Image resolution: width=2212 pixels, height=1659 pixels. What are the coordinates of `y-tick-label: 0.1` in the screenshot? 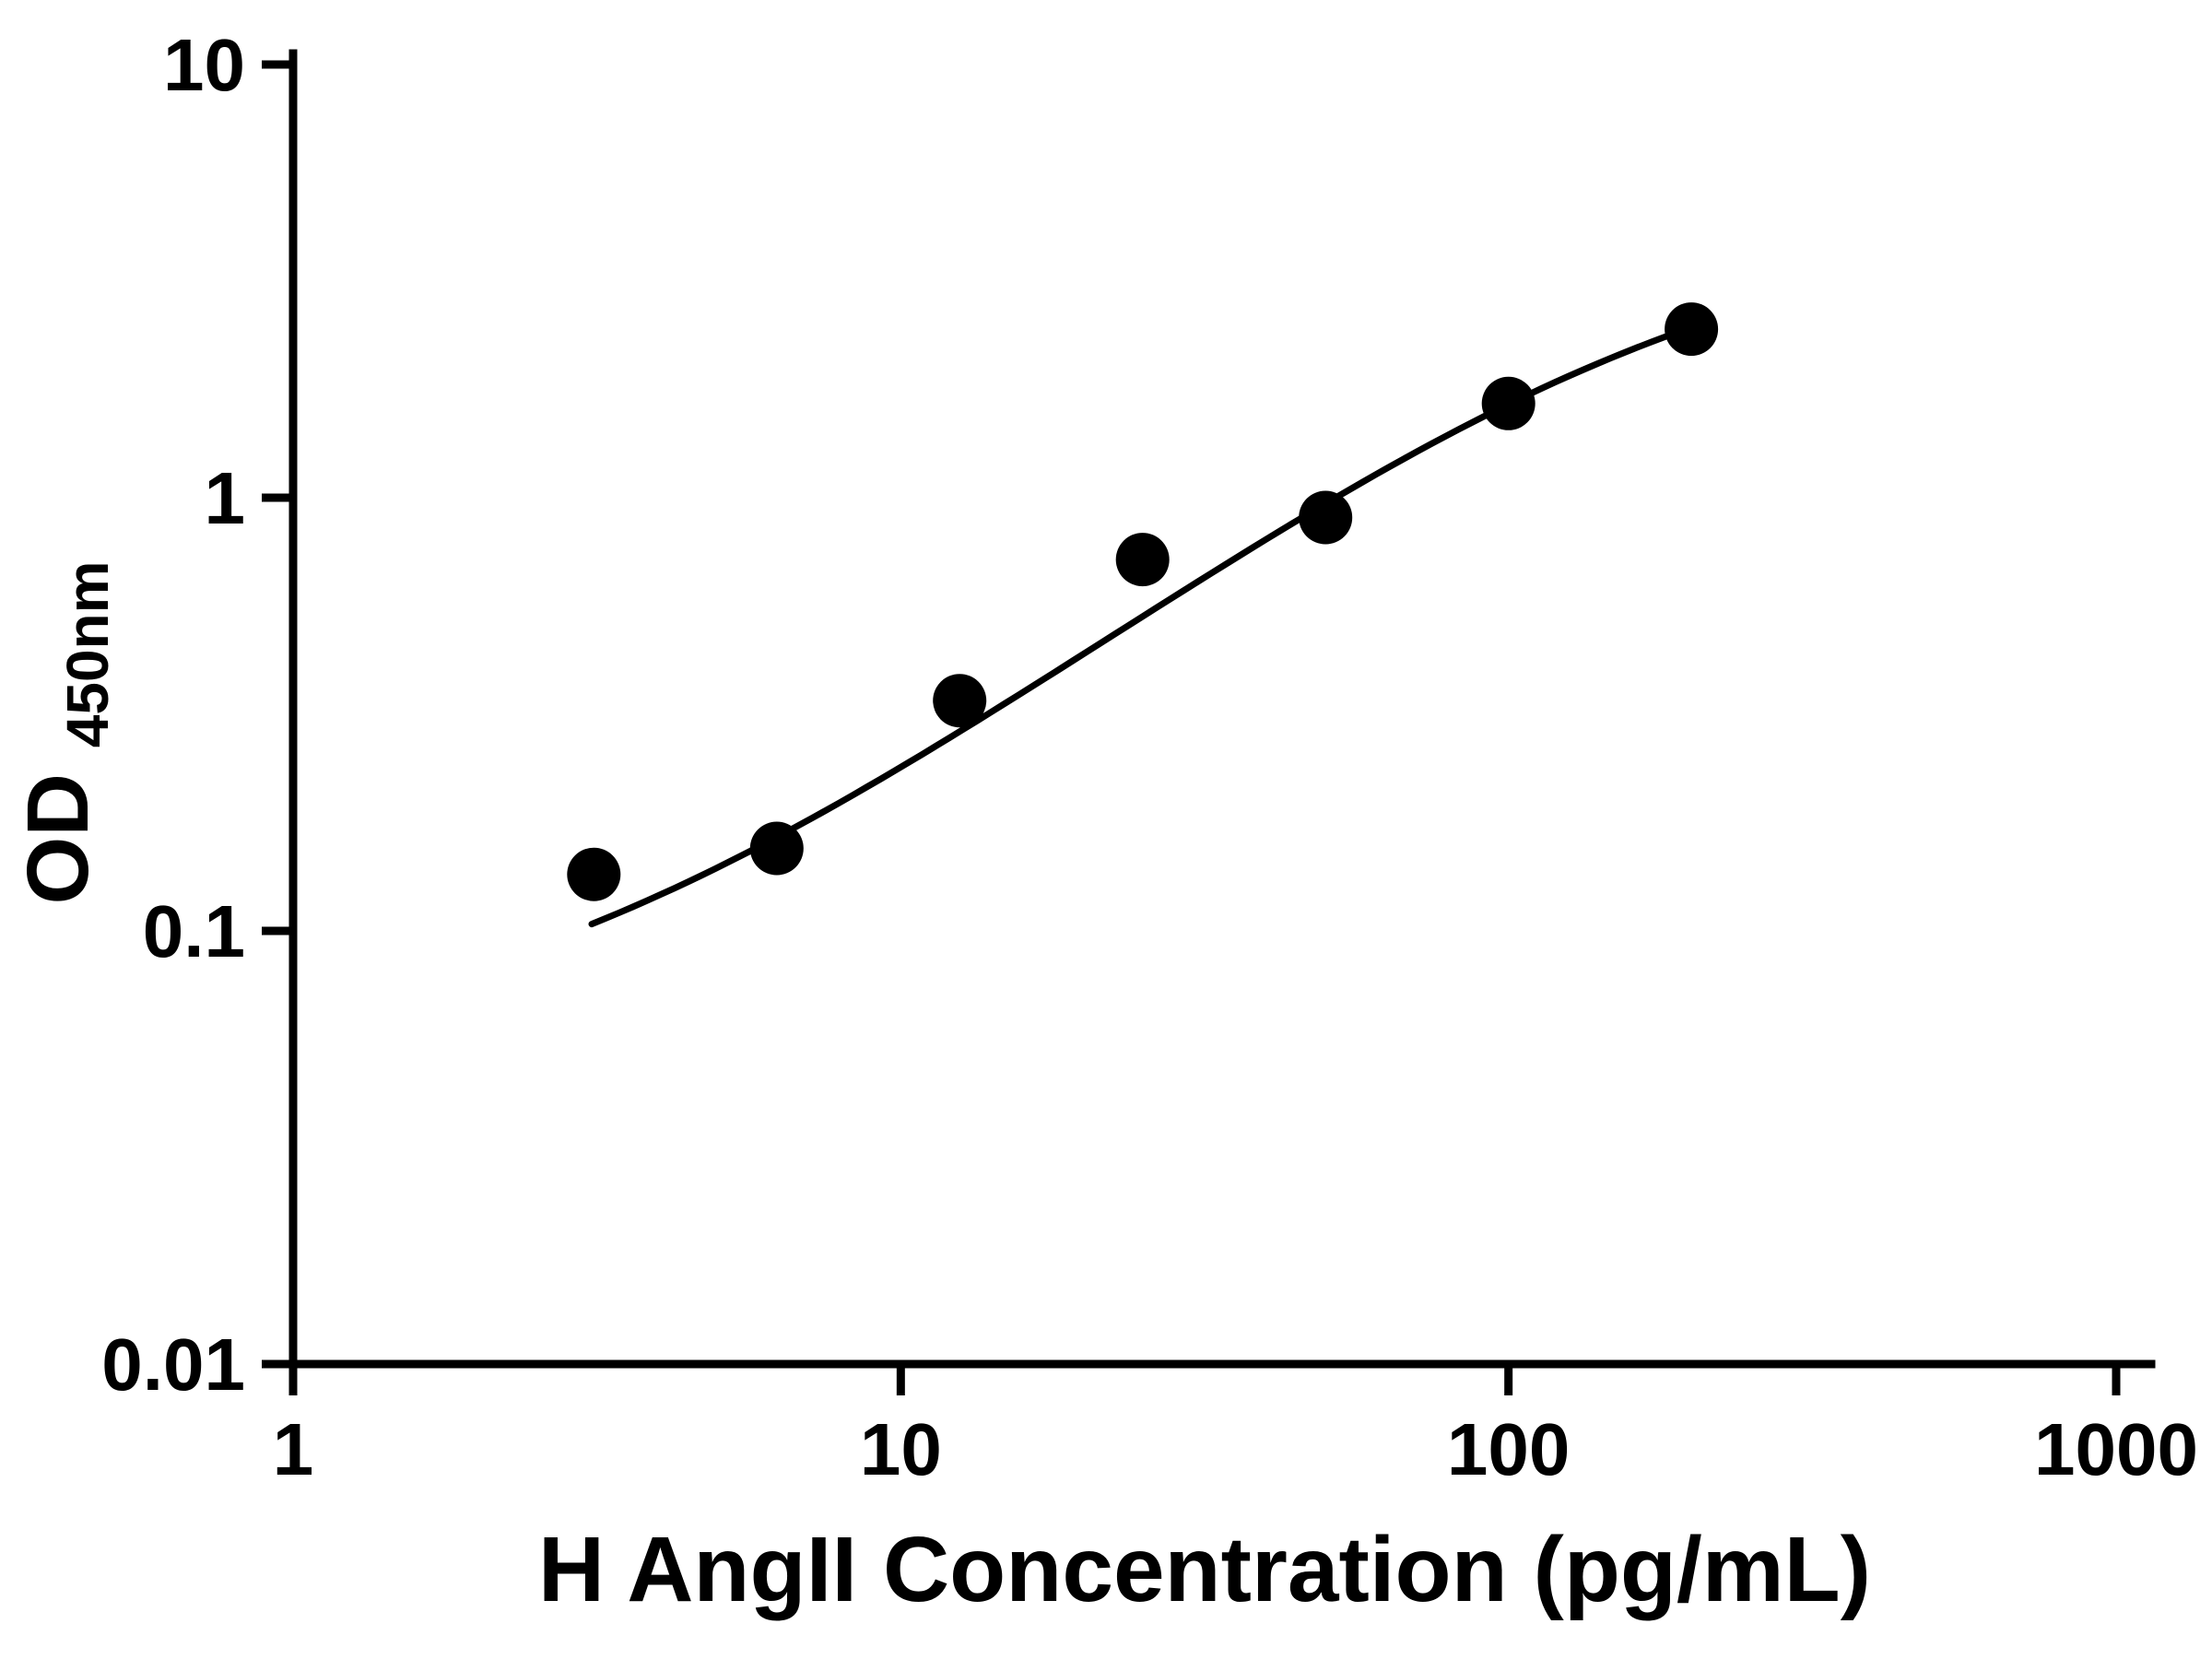 It's located at (194, 931).